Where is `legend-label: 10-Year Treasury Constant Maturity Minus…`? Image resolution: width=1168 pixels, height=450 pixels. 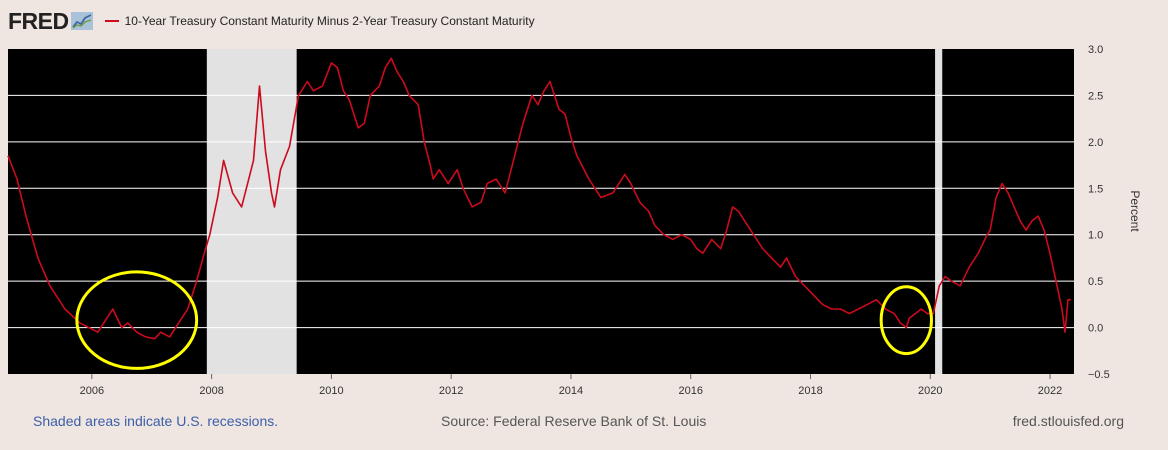 legend-label: 10-Year Treasury Constant Maturity Minus… is located at coordinates (329, 21).